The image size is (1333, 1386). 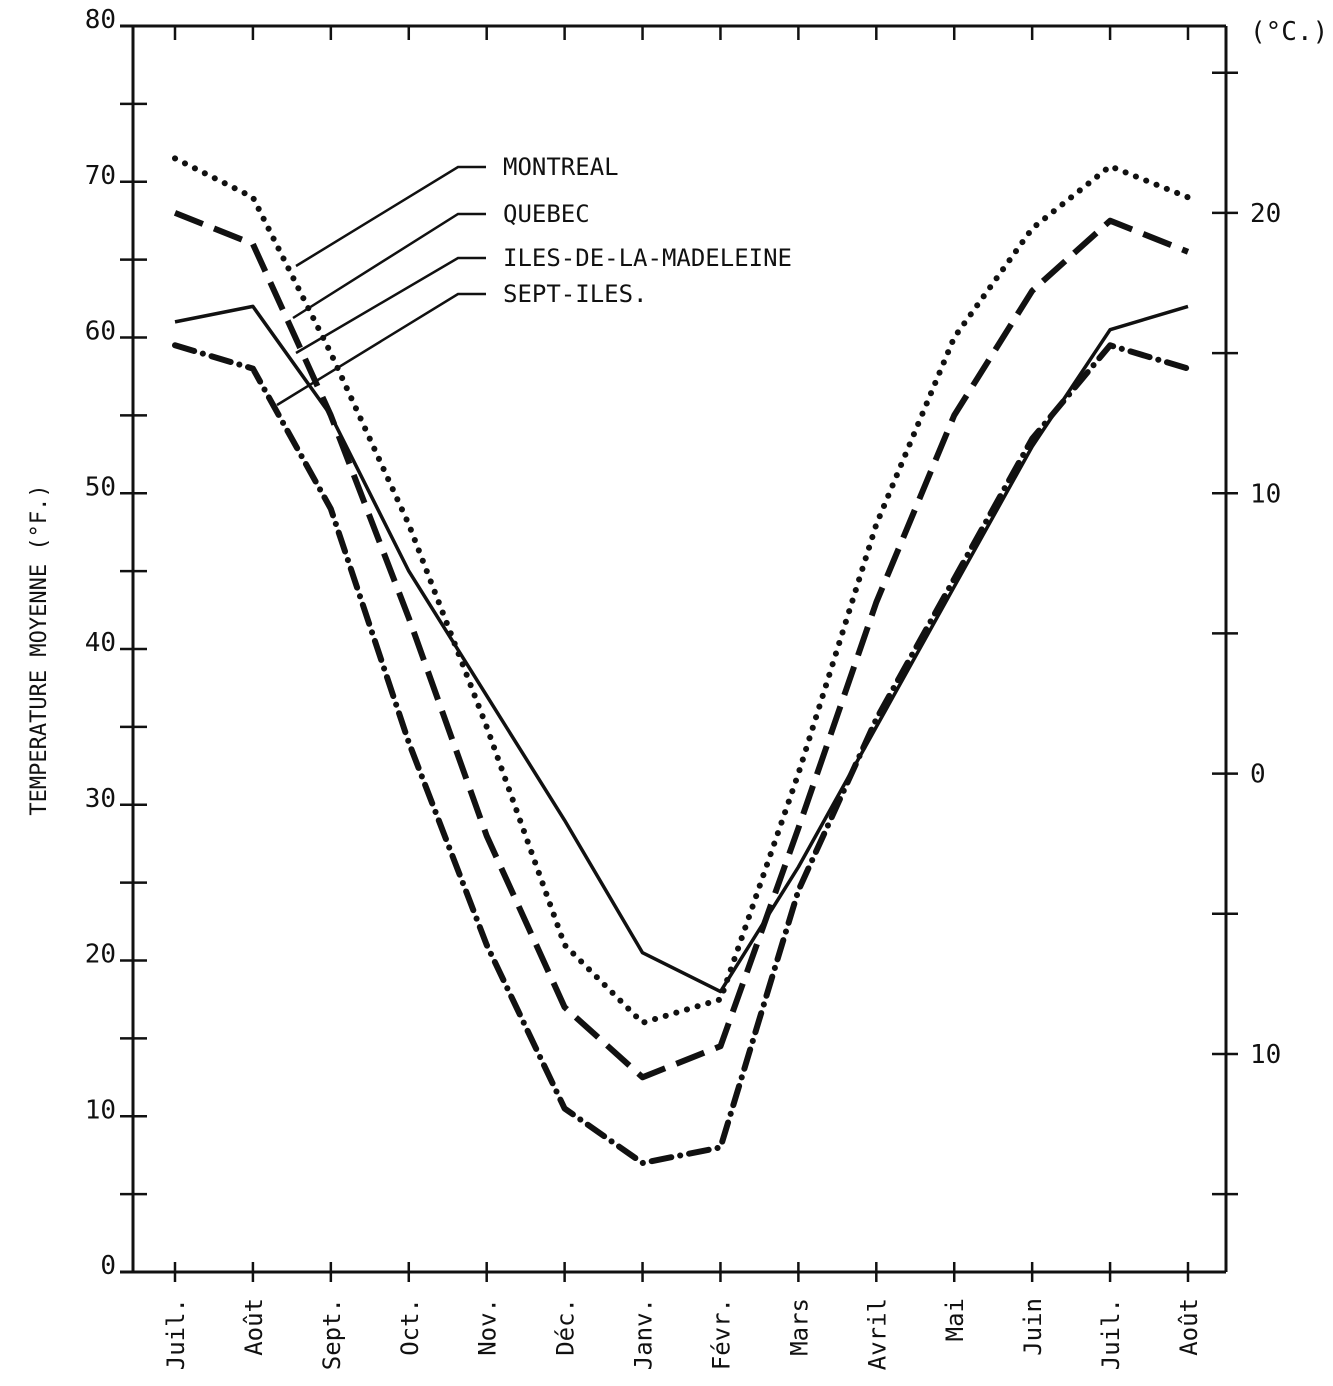 I want to click on x-tick-label: Mars, so click(x=799, y=1327).